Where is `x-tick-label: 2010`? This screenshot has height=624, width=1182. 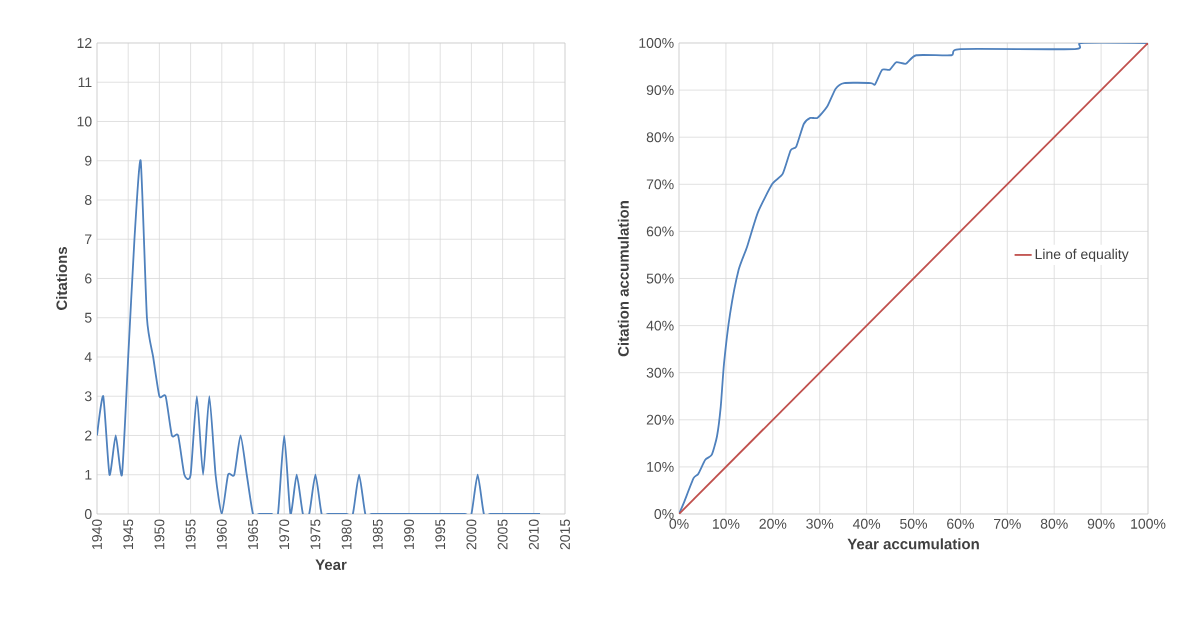 x-tick-label: 2010 is located at coordinates (533, 534).